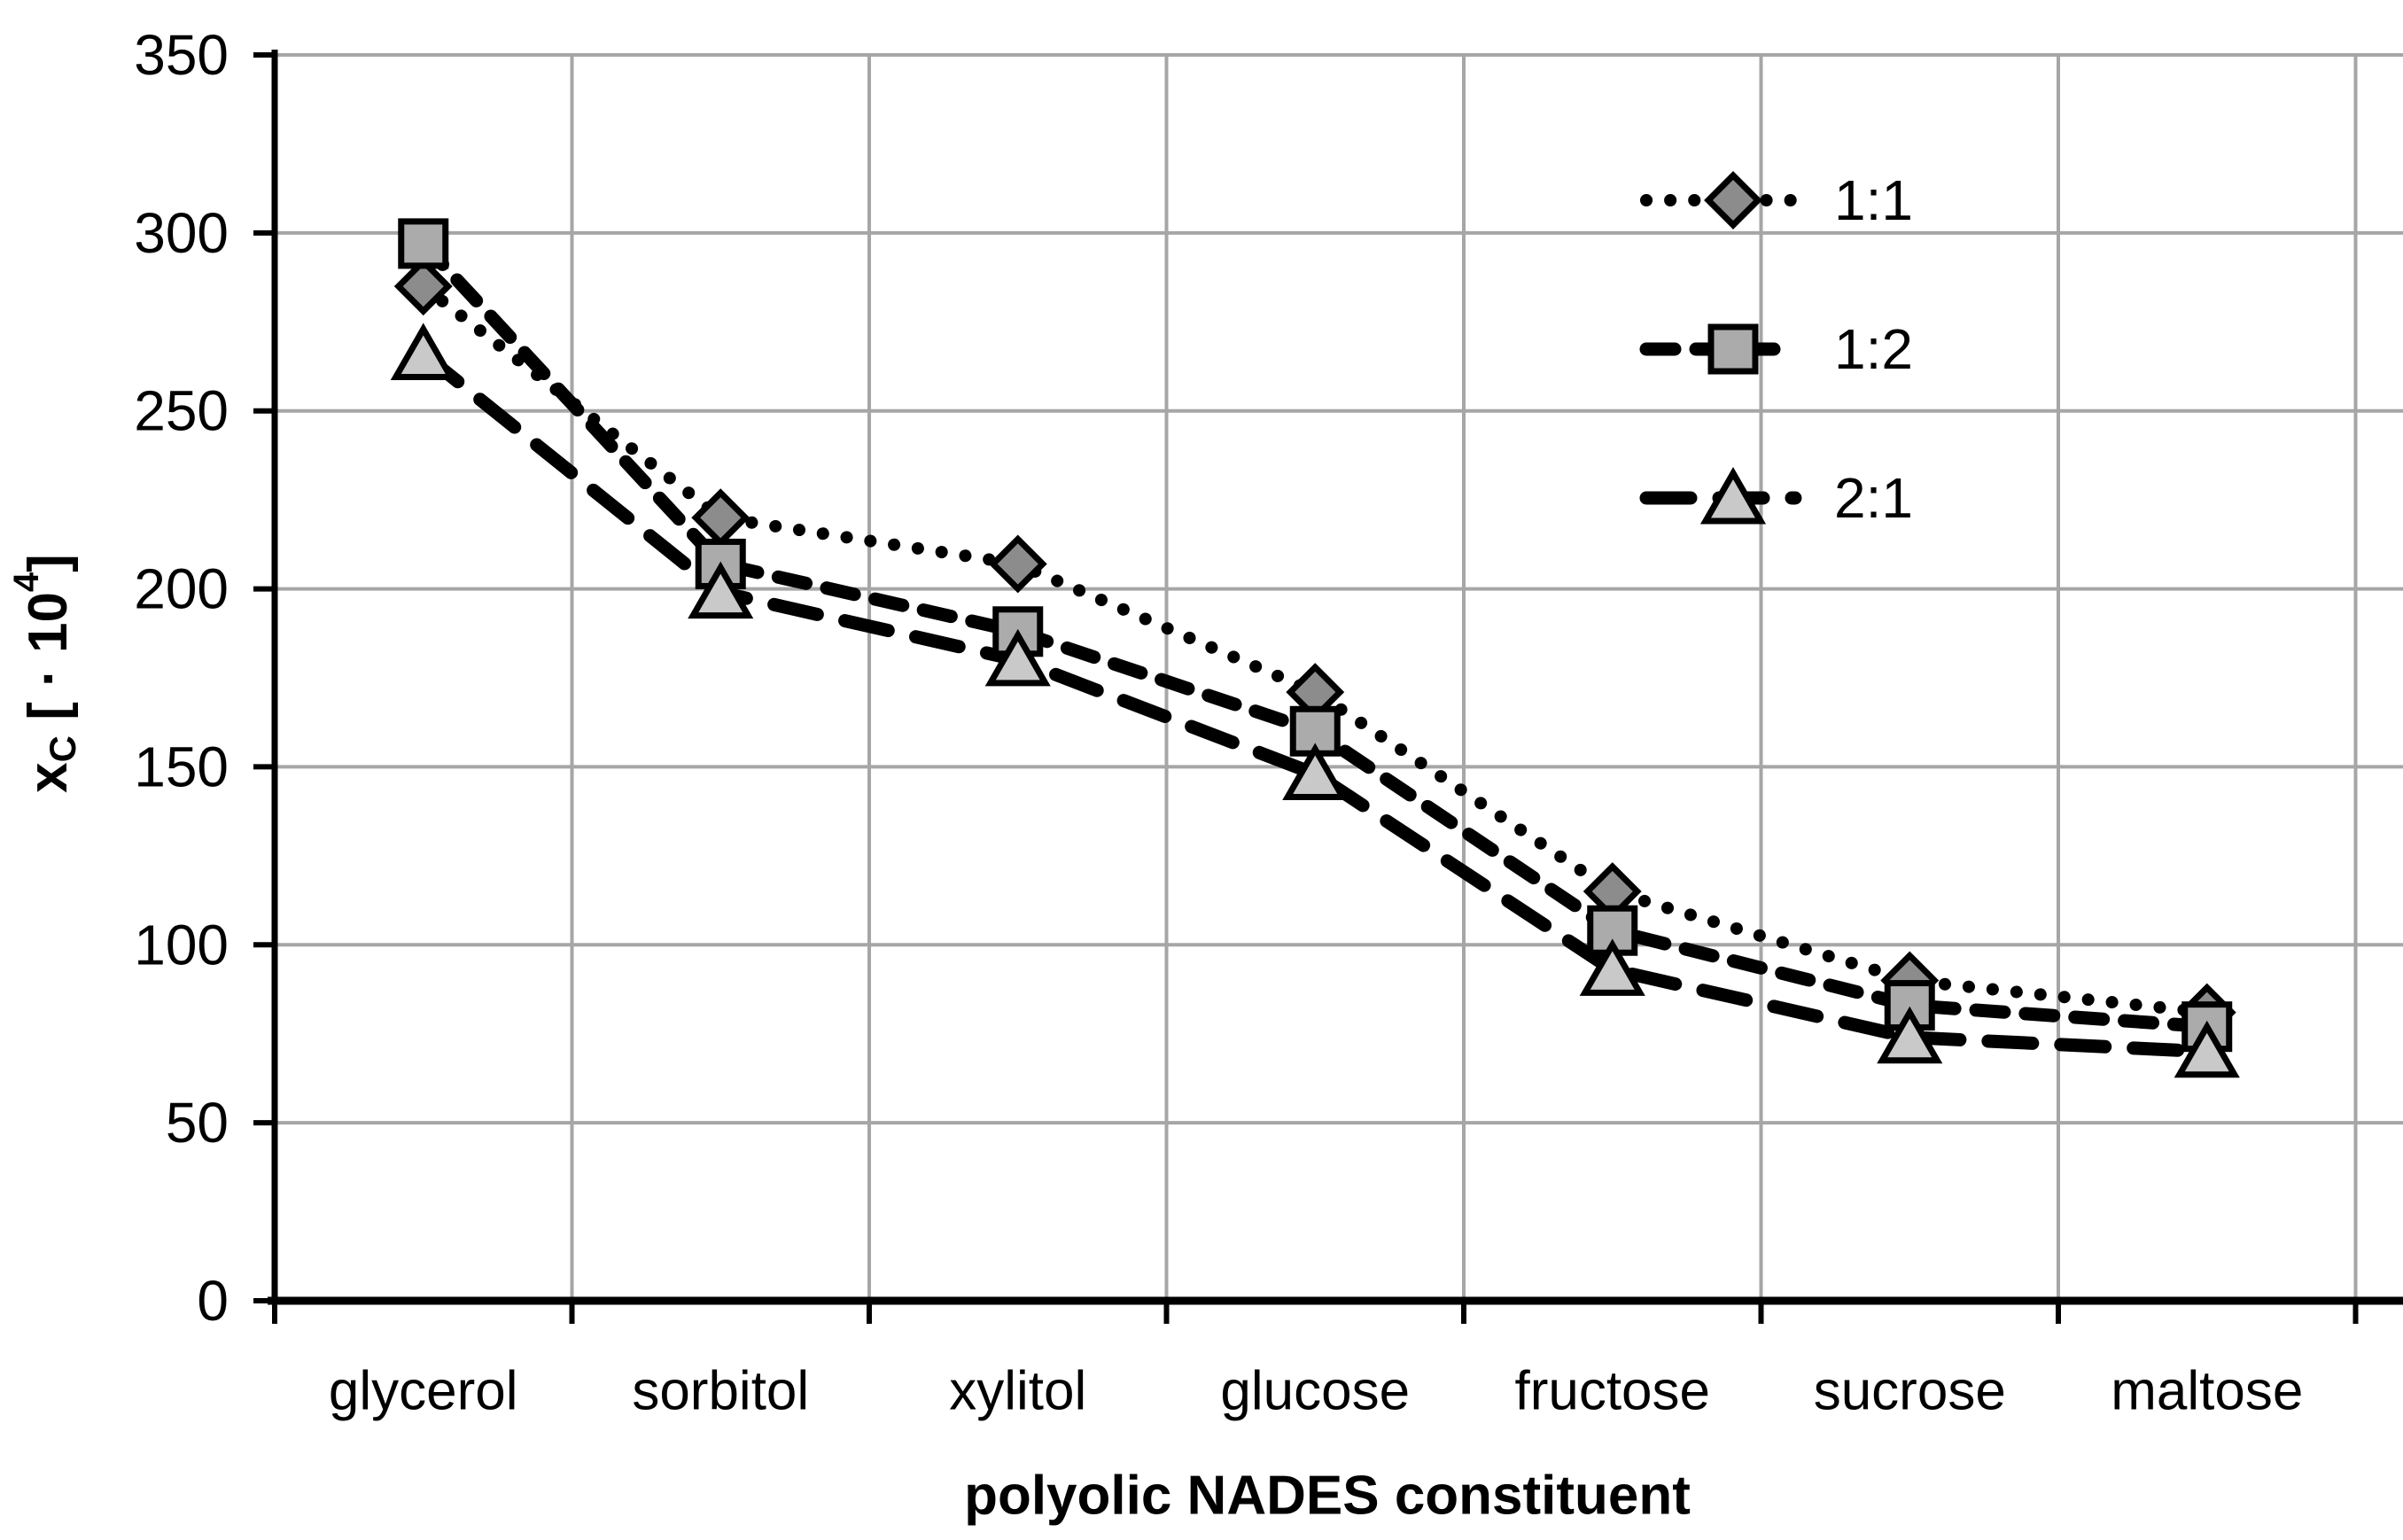  Describe the element at coordinates (181, 411) in the screenshot. I see `y-tick-label: 250` at that location.